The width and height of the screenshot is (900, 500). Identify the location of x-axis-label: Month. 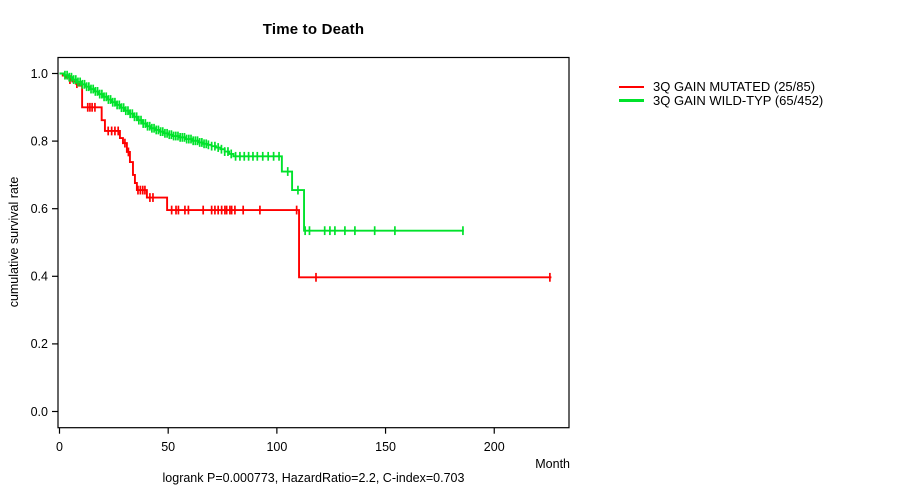
(552, 464).